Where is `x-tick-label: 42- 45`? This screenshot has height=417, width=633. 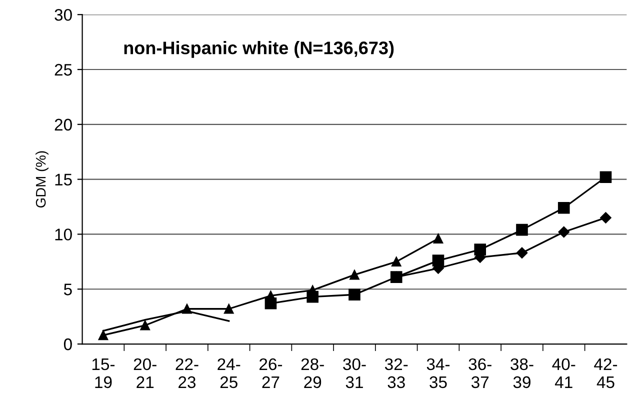 x-tick-label: 42- 45 is located at coordinates (606, 373).